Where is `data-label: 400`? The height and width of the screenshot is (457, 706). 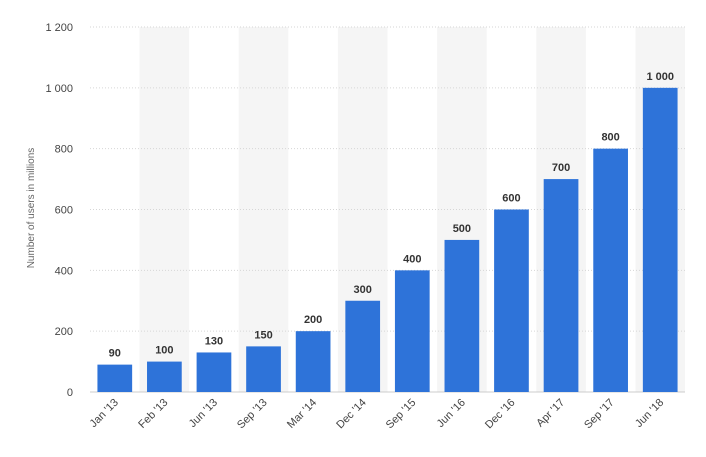
data-label: 400 is located at coordinates (412, 259).